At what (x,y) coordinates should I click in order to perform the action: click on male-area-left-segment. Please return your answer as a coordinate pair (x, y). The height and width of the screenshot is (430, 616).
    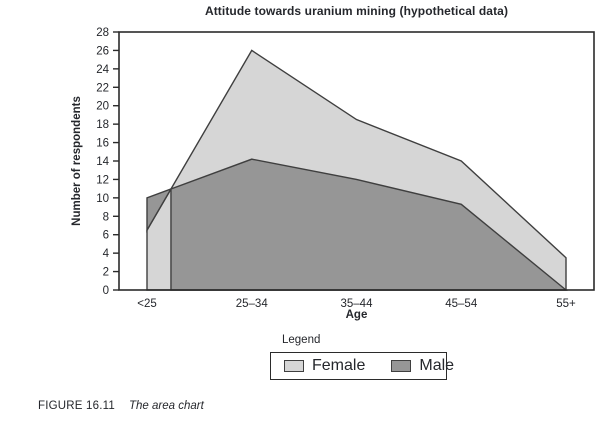
    Looking at the image, I should click on (159, 210).